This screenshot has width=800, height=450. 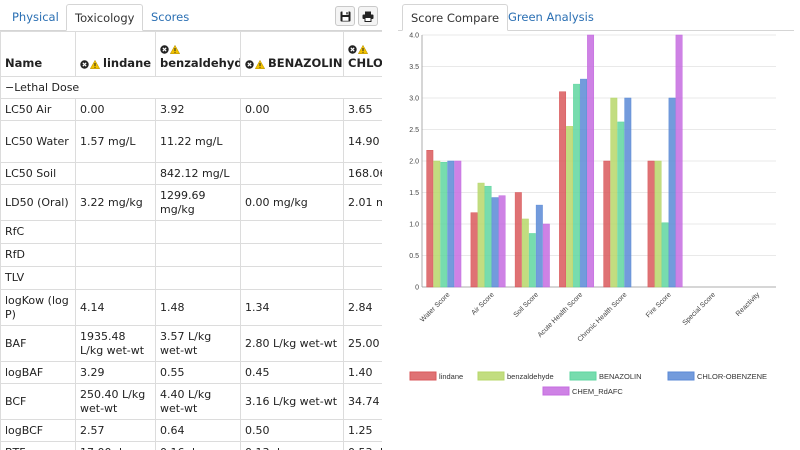 What do you see at coordinates (292, 445) in the screenshot?
I see `table-cell: 0.13 days` at bounding box center [292, 445].